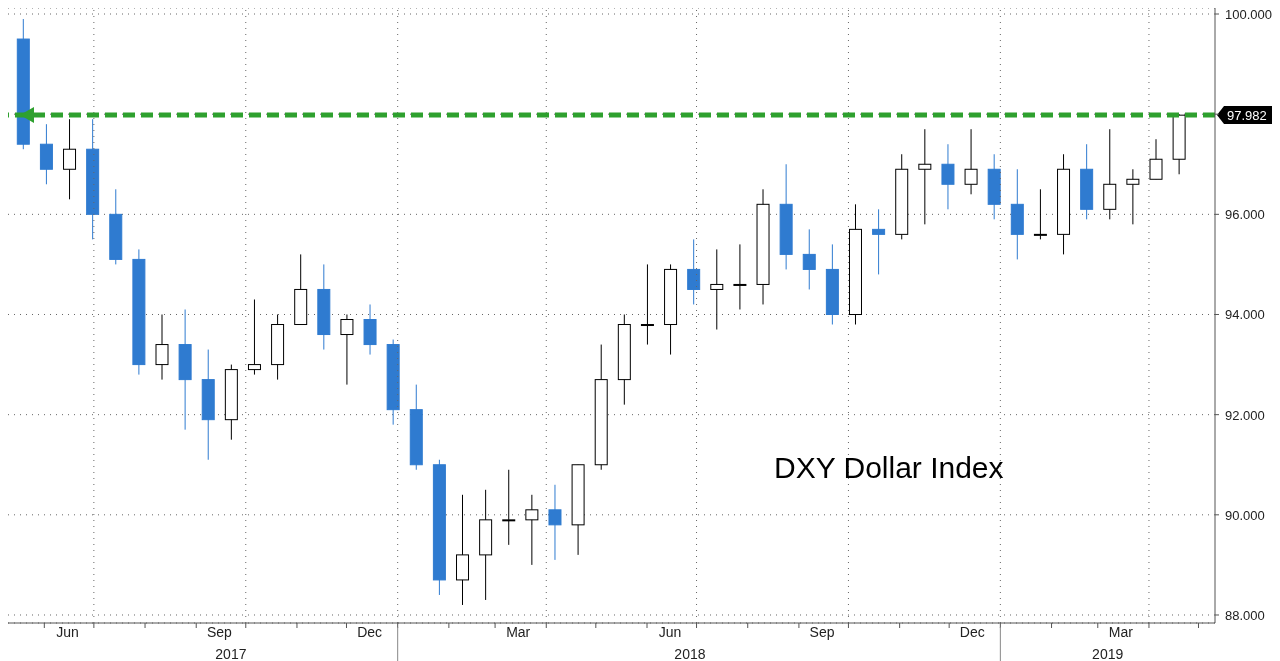 Image resolution: width=1280 pixels, height=661 pixels. I want to click on y-tick-label: 100.000, so click(1248, 15).